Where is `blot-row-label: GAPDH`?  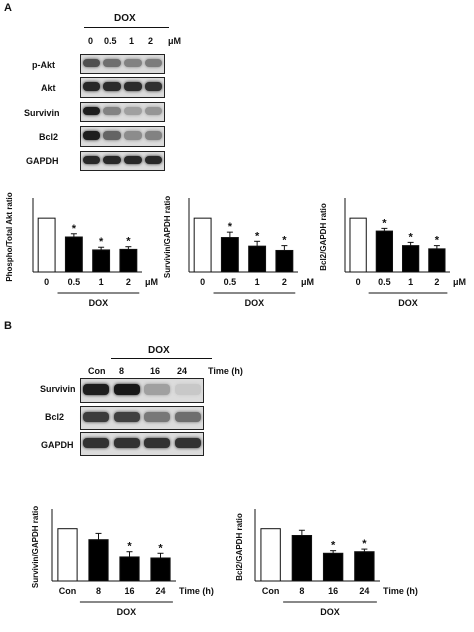 blot-row-label: GAPDH is located at coordinates (42, 161).